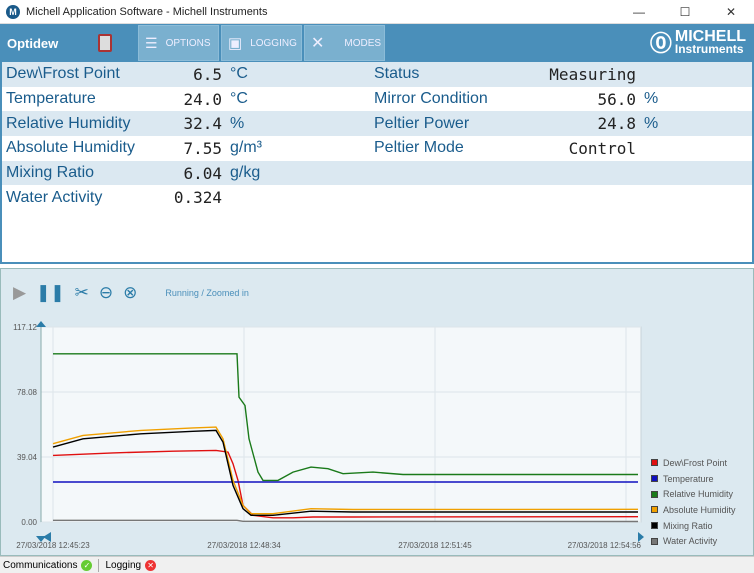 This screenshot has width=754, height=573. Describe the element at coordinates (246, 148) in the screenshot. I see `reading-unit: g/m³` at that location.